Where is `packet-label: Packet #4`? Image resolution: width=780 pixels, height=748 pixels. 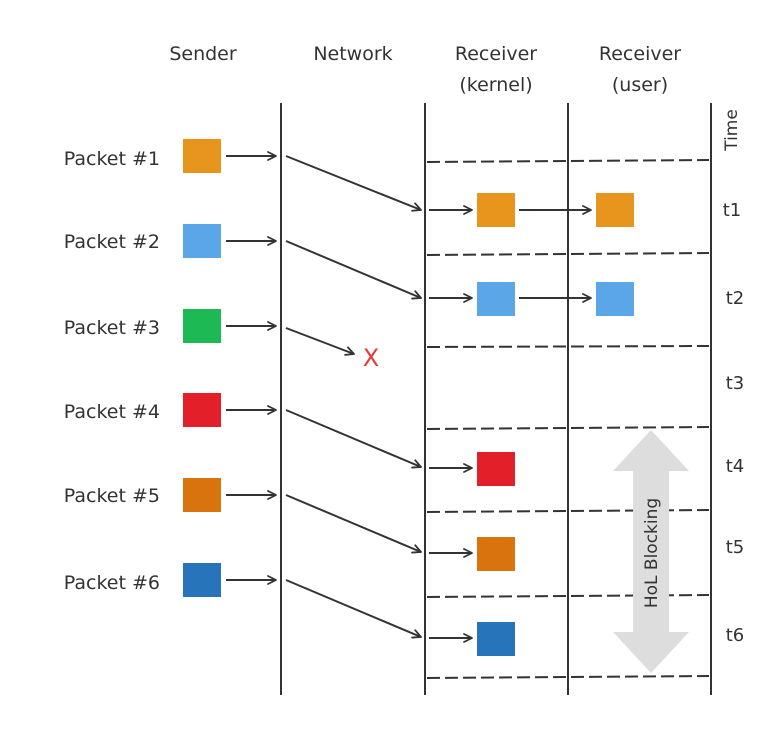 packet-label: Packet #4 is located at coordinates (112, 412).